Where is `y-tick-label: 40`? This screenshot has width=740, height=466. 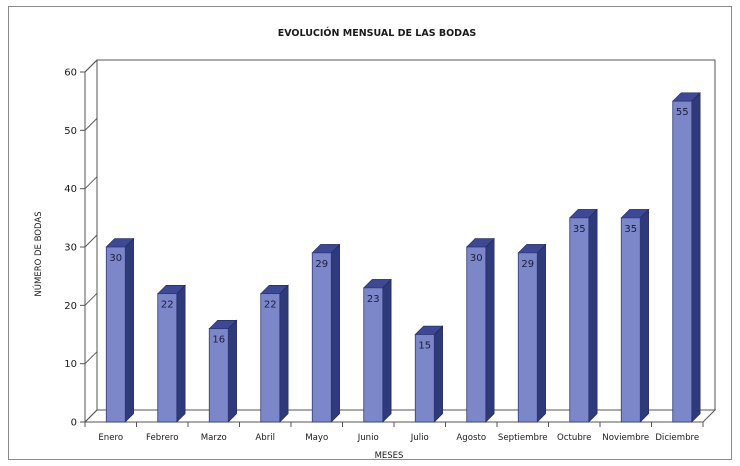
y-tick-label: 40 is located at coordinates (70, 189).